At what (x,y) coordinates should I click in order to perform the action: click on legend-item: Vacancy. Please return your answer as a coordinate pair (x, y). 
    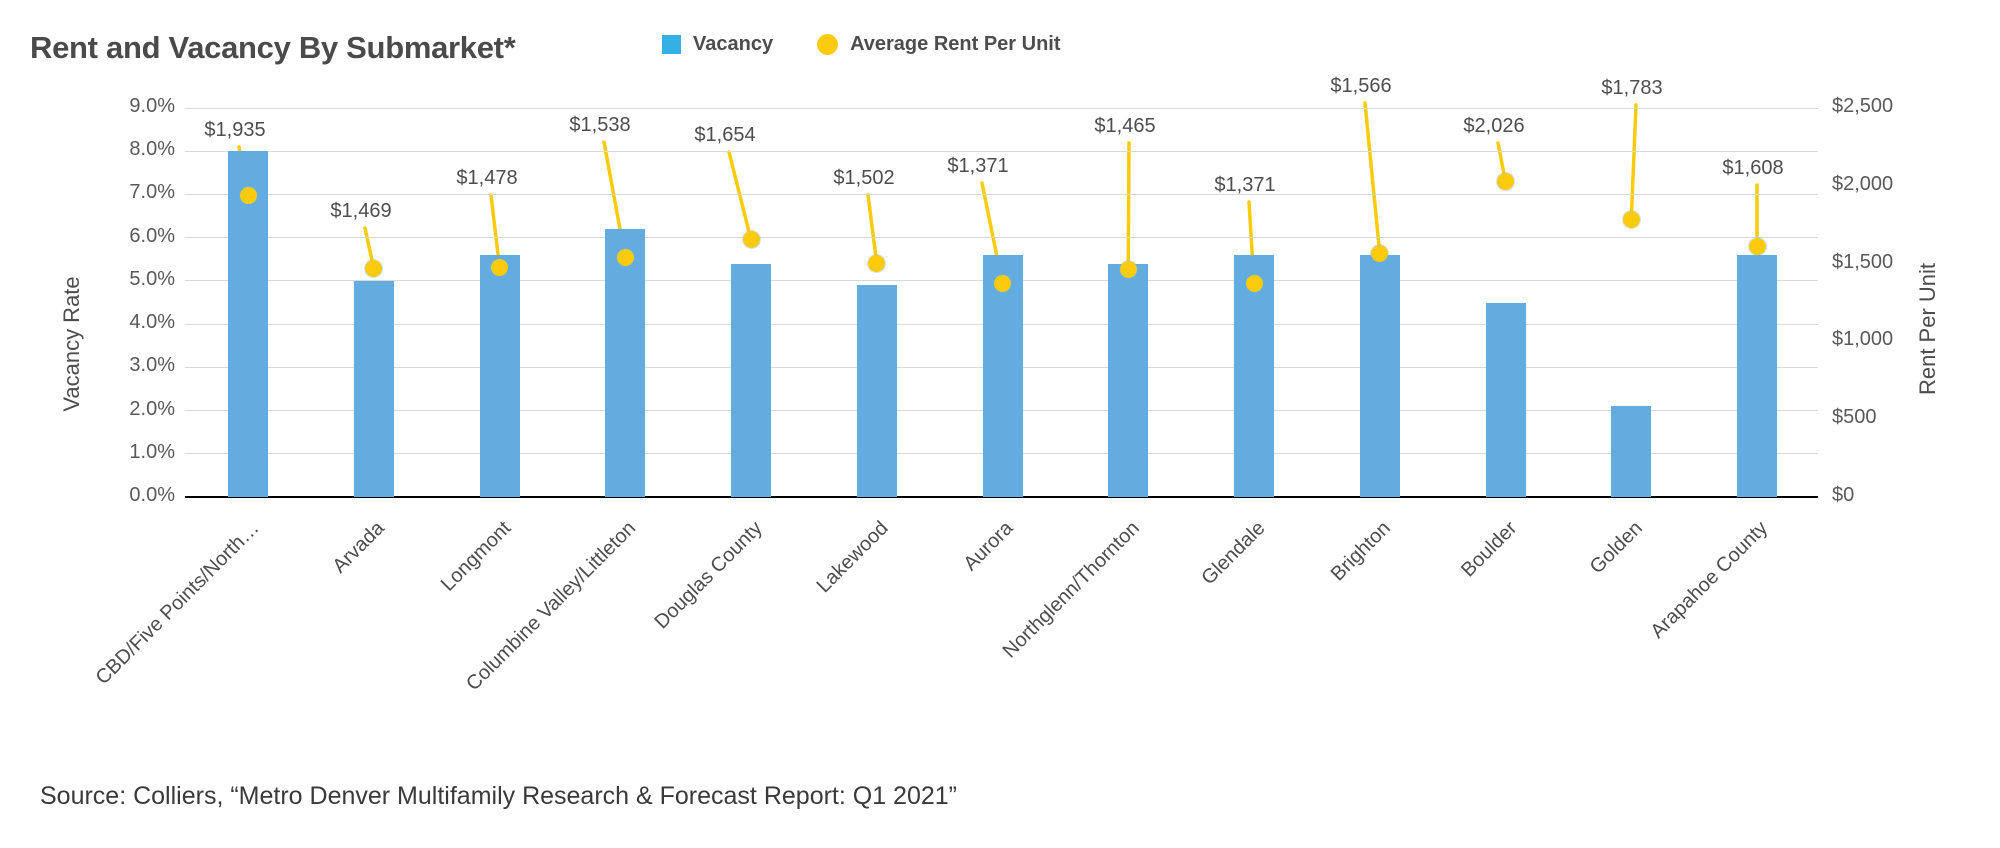
    Looking at the image, I should click on (717, 44).